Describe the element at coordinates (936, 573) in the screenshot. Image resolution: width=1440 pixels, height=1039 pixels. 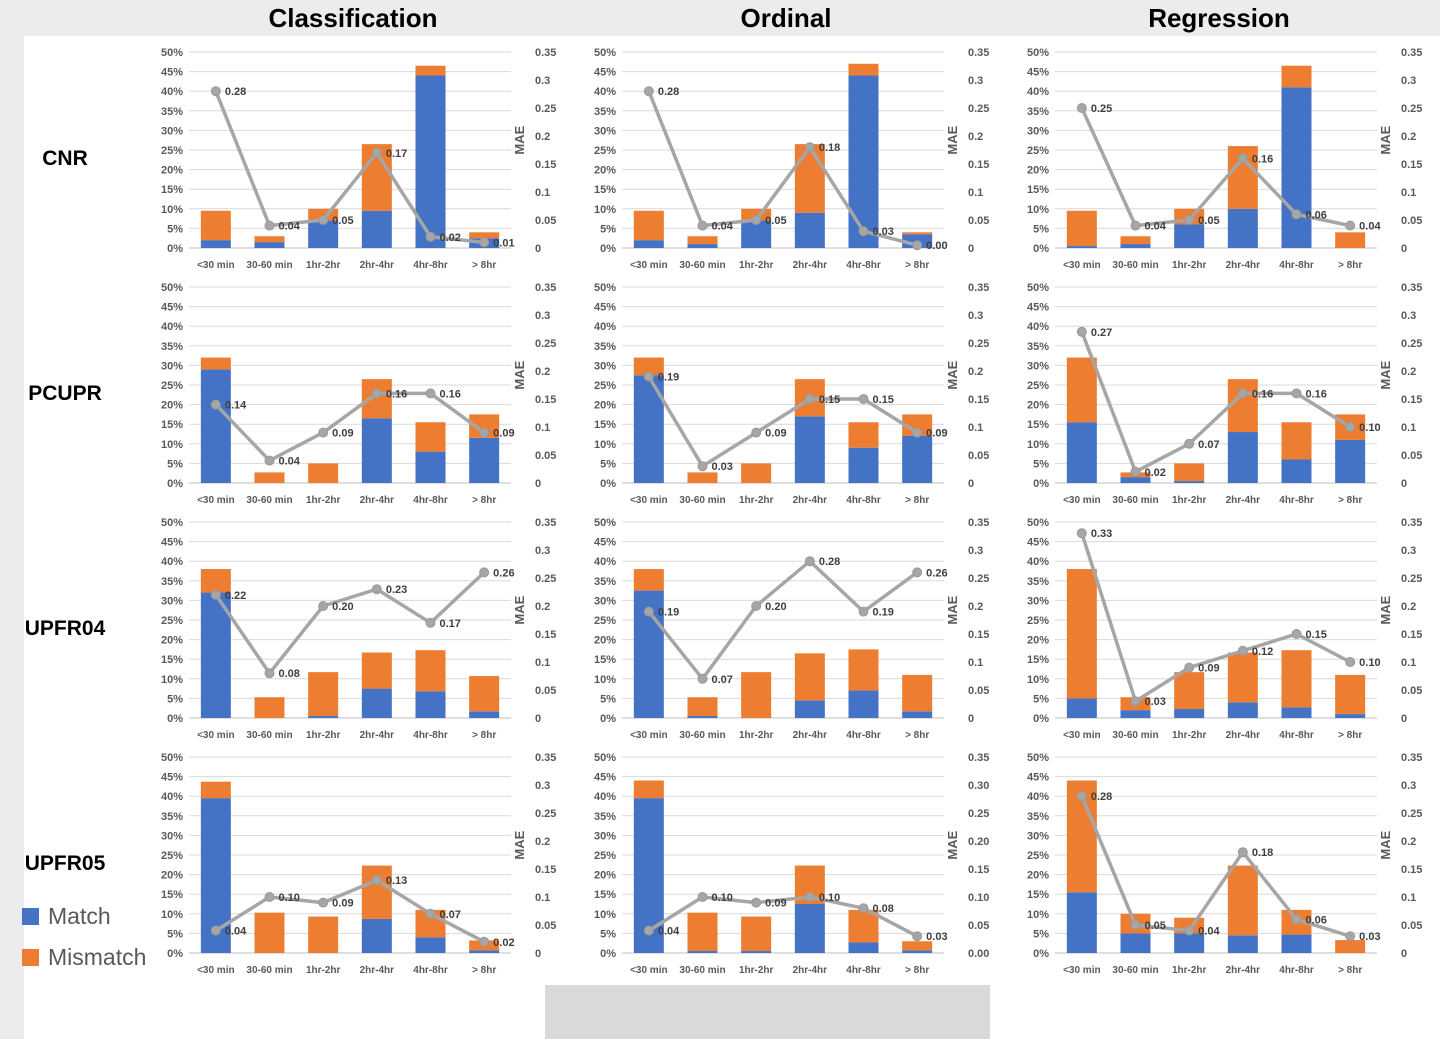
I see `mae-label: 0.26` at that location.